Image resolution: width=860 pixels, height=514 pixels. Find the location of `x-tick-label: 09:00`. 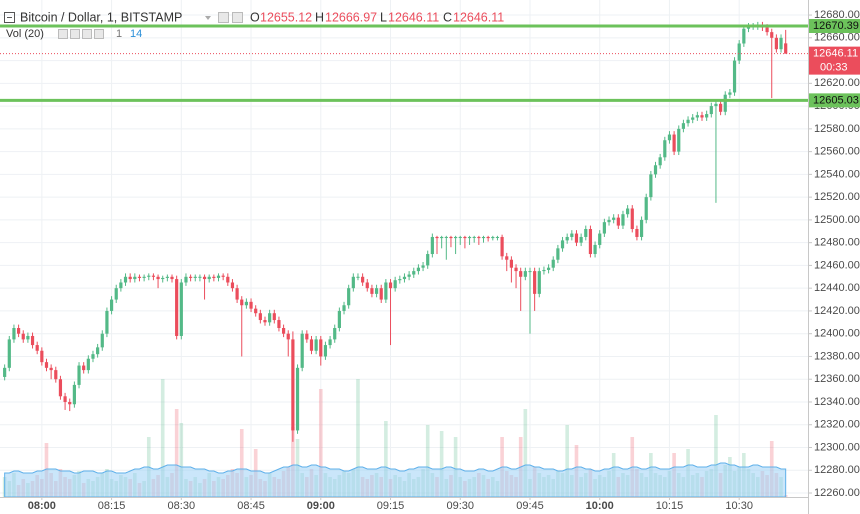

x-tick-label: 09:00 is located at coordinates (321, 506).